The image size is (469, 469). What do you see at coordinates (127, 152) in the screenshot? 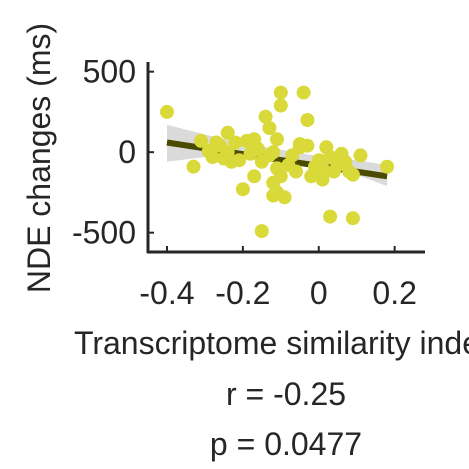
I see `y-tick-label: 0` at bounding box center [127, 152].